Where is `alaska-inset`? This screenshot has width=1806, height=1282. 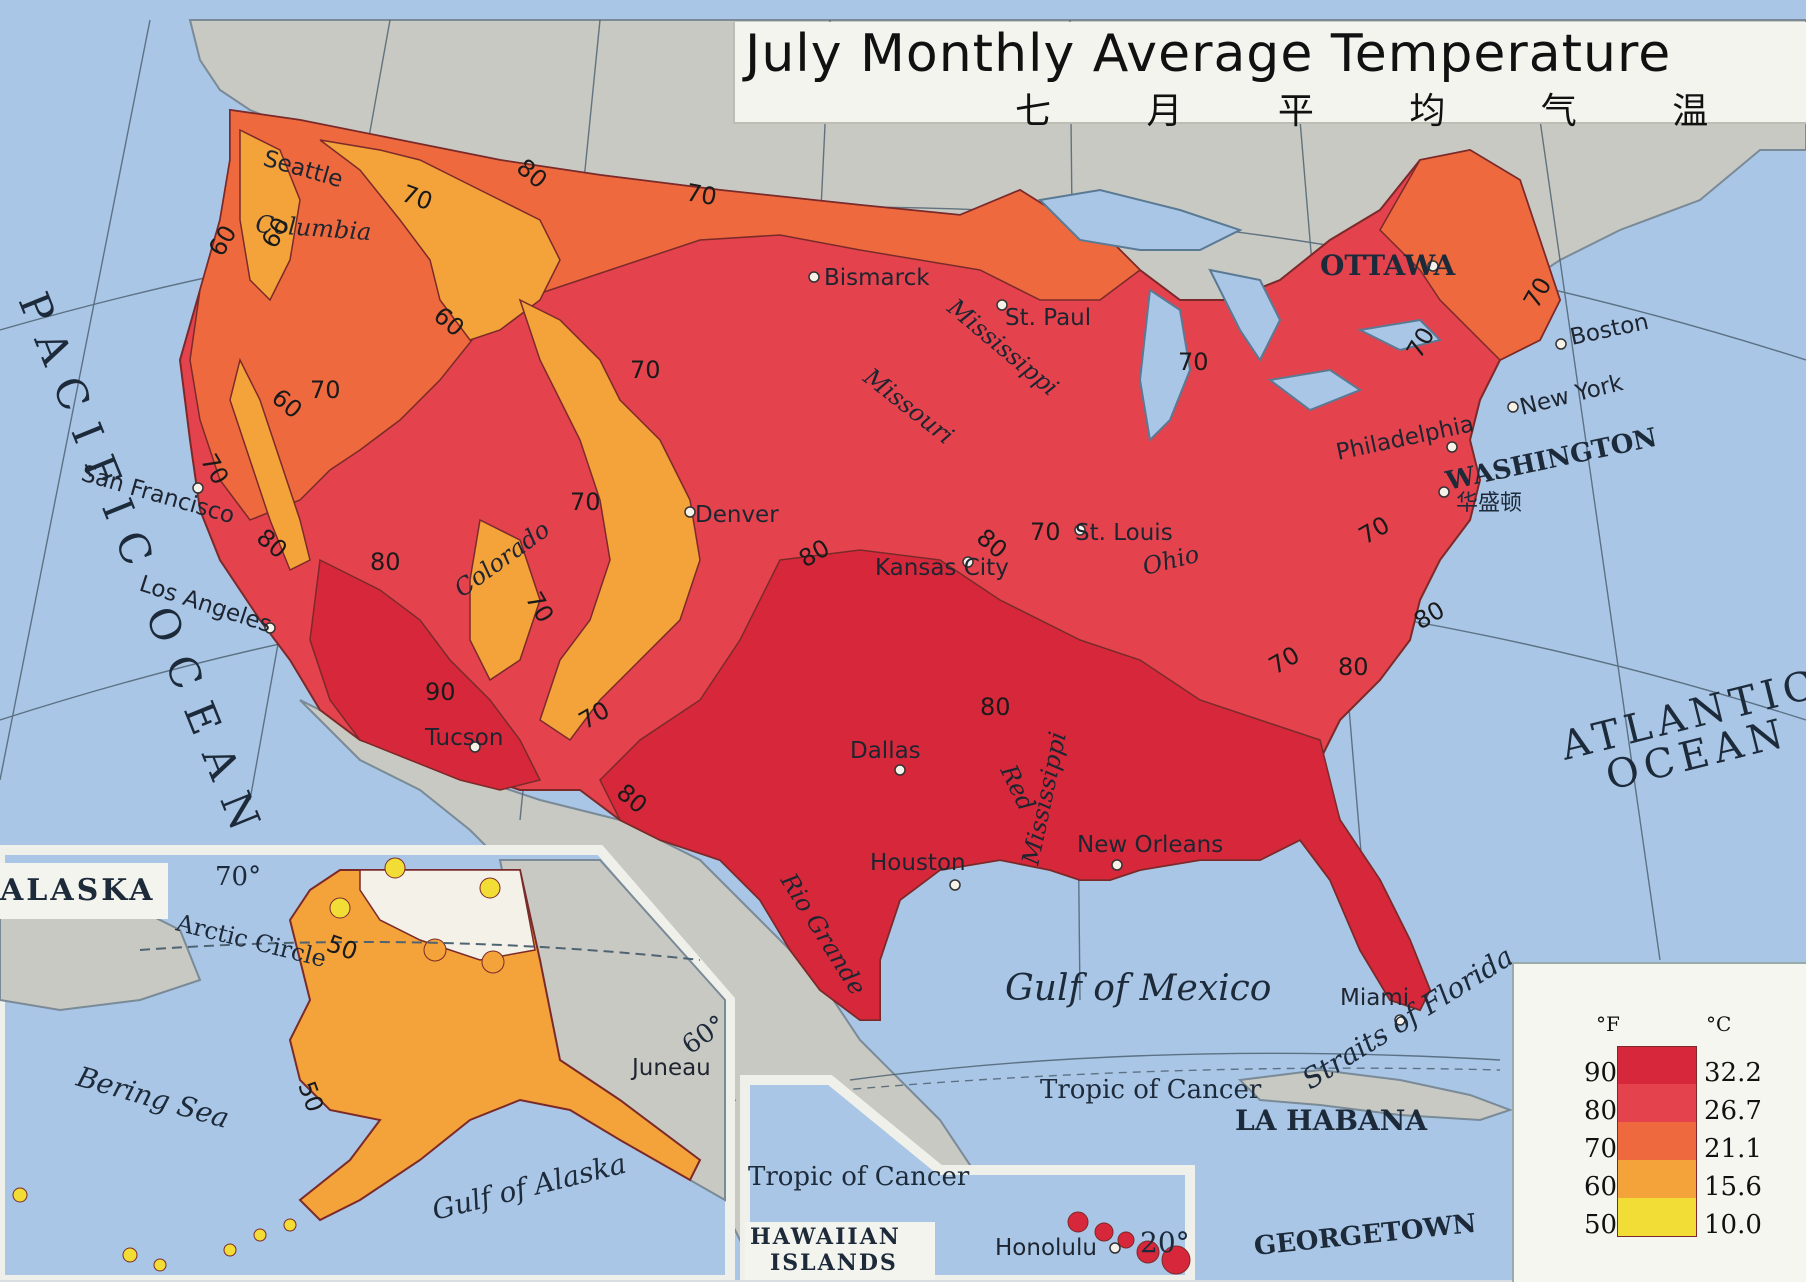 alaska-inset is located at coordinates (367, 1062).